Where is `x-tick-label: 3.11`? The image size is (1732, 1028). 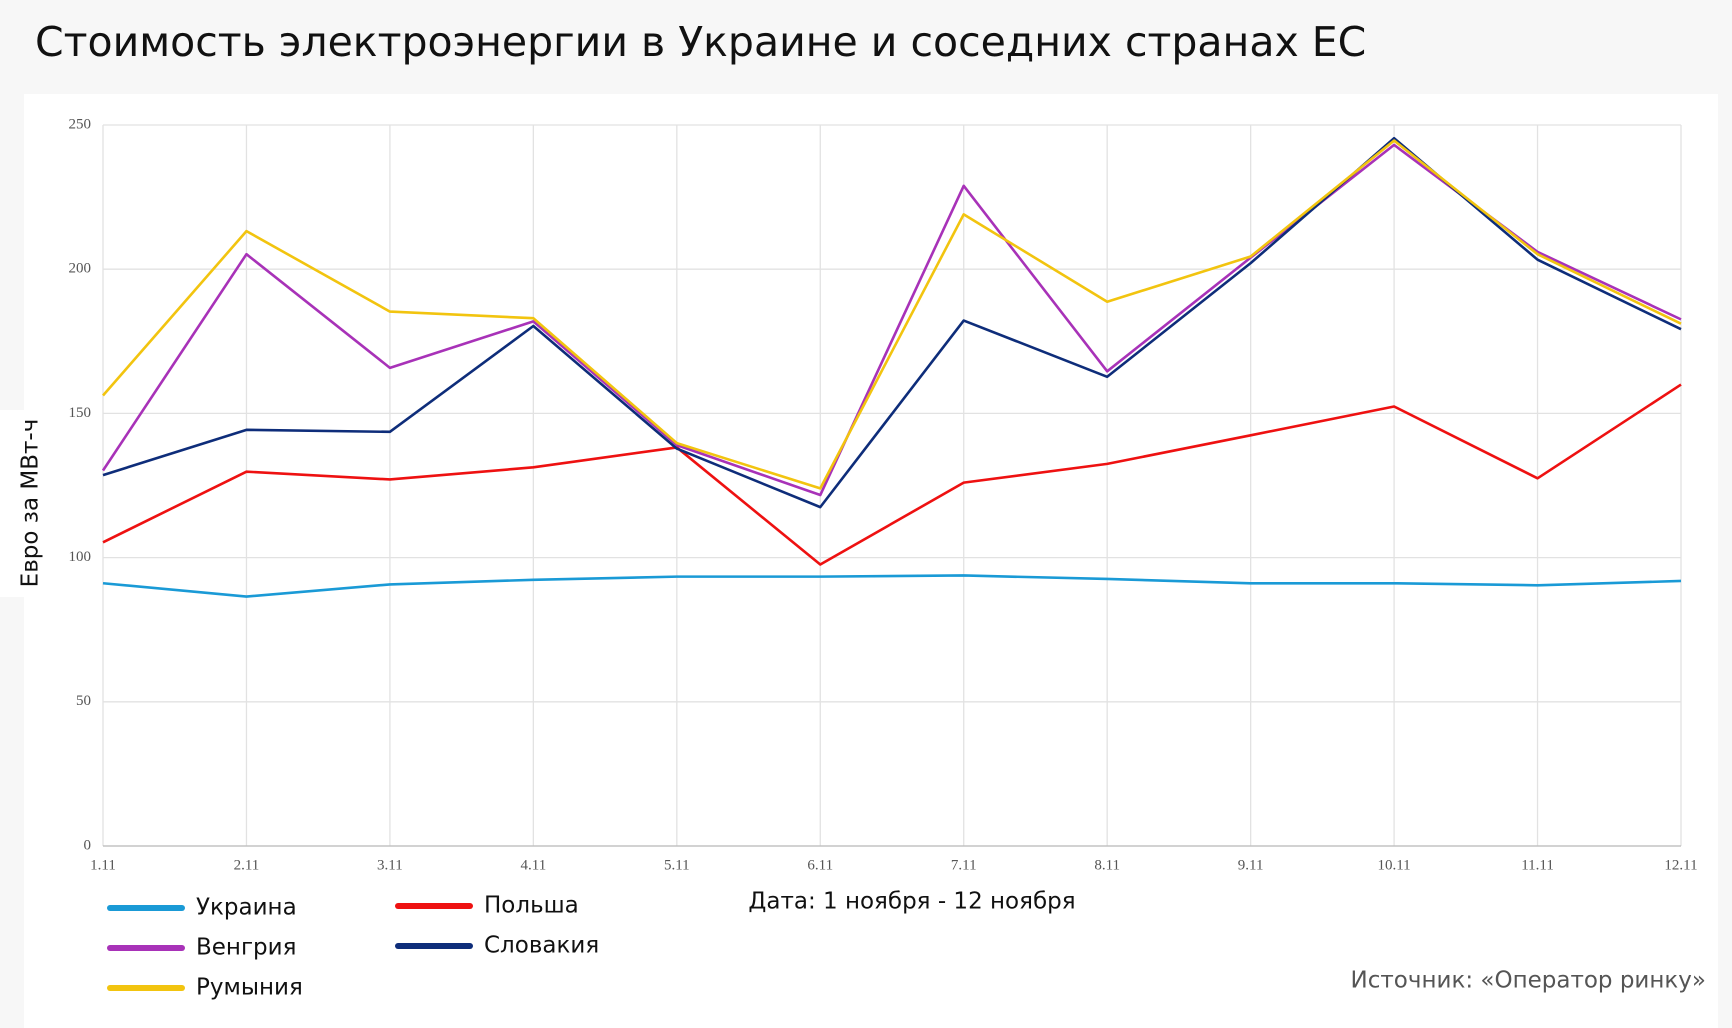
x-tick-label: 3.11 is located at coordinates (390, 865).